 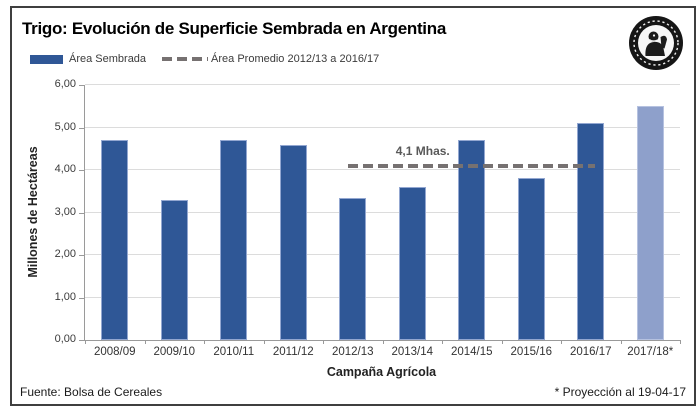 What do you see at coordinates (293, 352) in the screenshot?
I see `x-tick-label: 2011/12` at bounding box center [293, 352].